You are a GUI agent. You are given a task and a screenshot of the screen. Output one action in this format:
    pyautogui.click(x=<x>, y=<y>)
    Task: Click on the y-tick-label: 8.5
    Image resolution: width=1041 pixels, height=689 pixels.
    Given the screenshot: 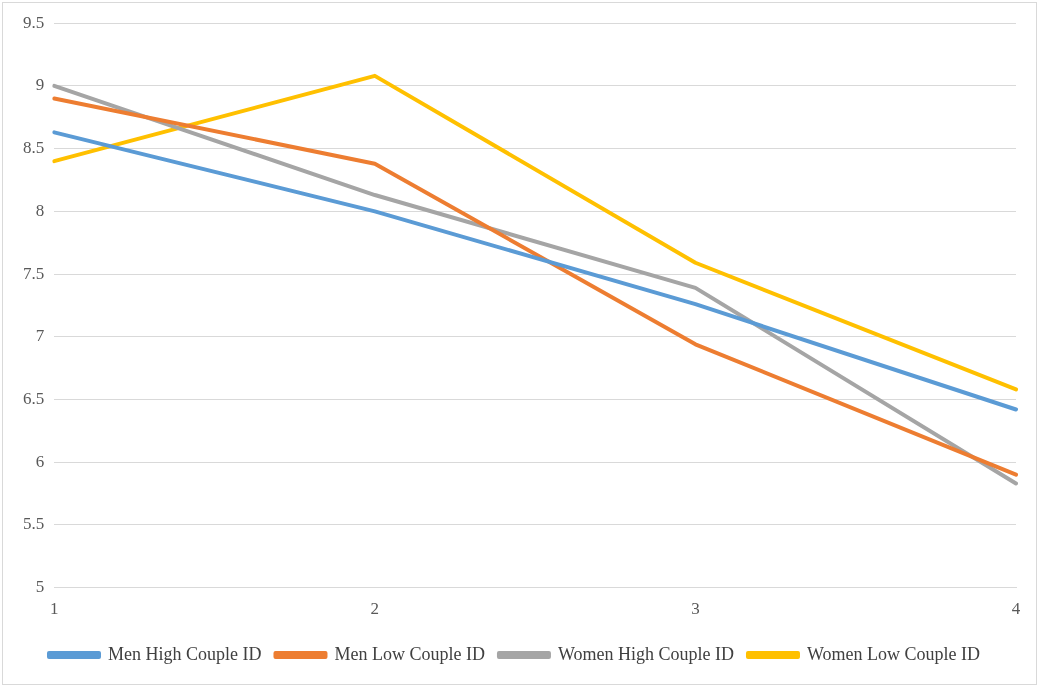 What is the action you would take?
    pyautogui.click(x=34, y=148)
    